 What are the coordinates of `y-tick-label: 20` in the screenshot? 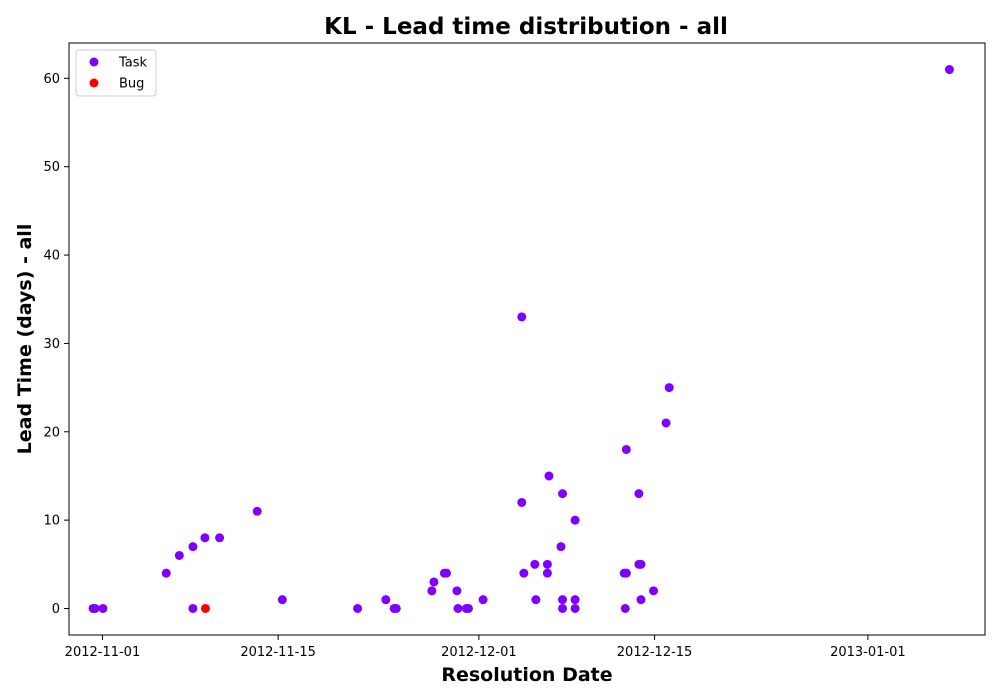 It's located at (51, 432).